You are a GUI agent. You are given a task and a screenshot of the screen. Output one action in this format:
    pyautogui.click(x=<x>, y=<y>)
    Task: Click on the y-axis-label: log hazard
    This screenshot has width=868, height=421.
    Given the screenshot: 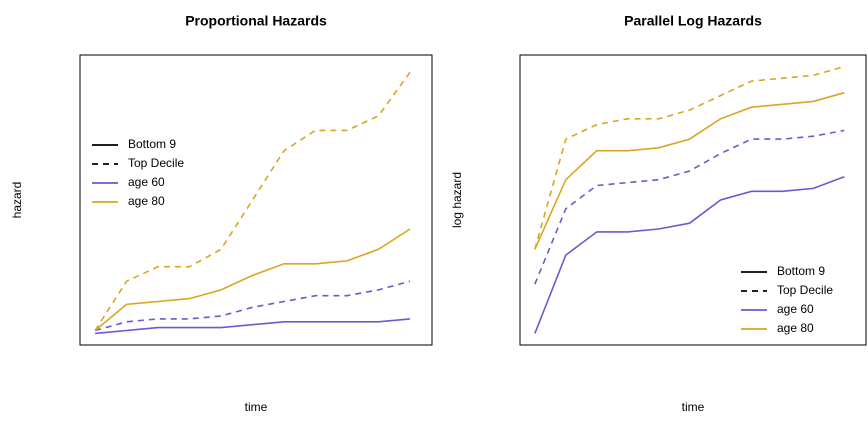 What is the action you would take?
    pyautogui.click(x=457, y=200)
    